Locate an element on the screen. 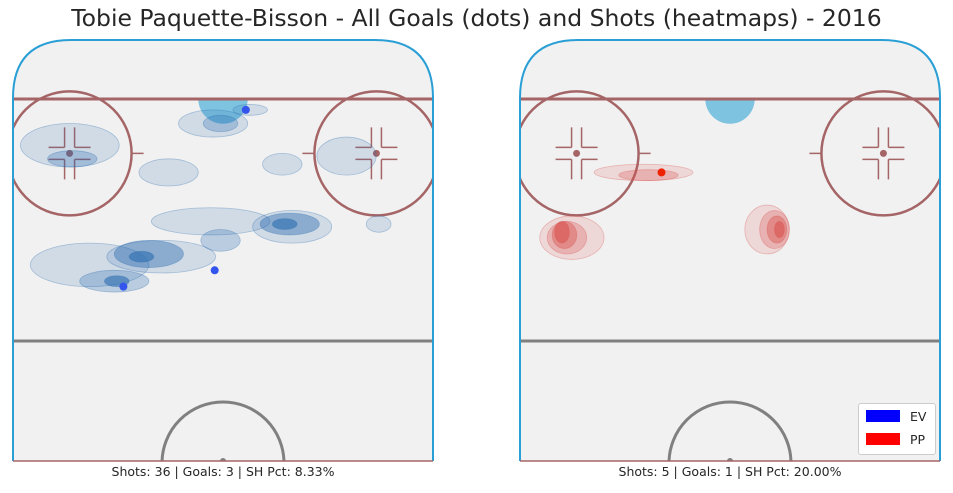 The height and width of the screenshot is (493, 953). shot-summary-pp: Shots: 5 | Goals: 1 | SH Pct: 20.00% is located at coordinates (730, 471).